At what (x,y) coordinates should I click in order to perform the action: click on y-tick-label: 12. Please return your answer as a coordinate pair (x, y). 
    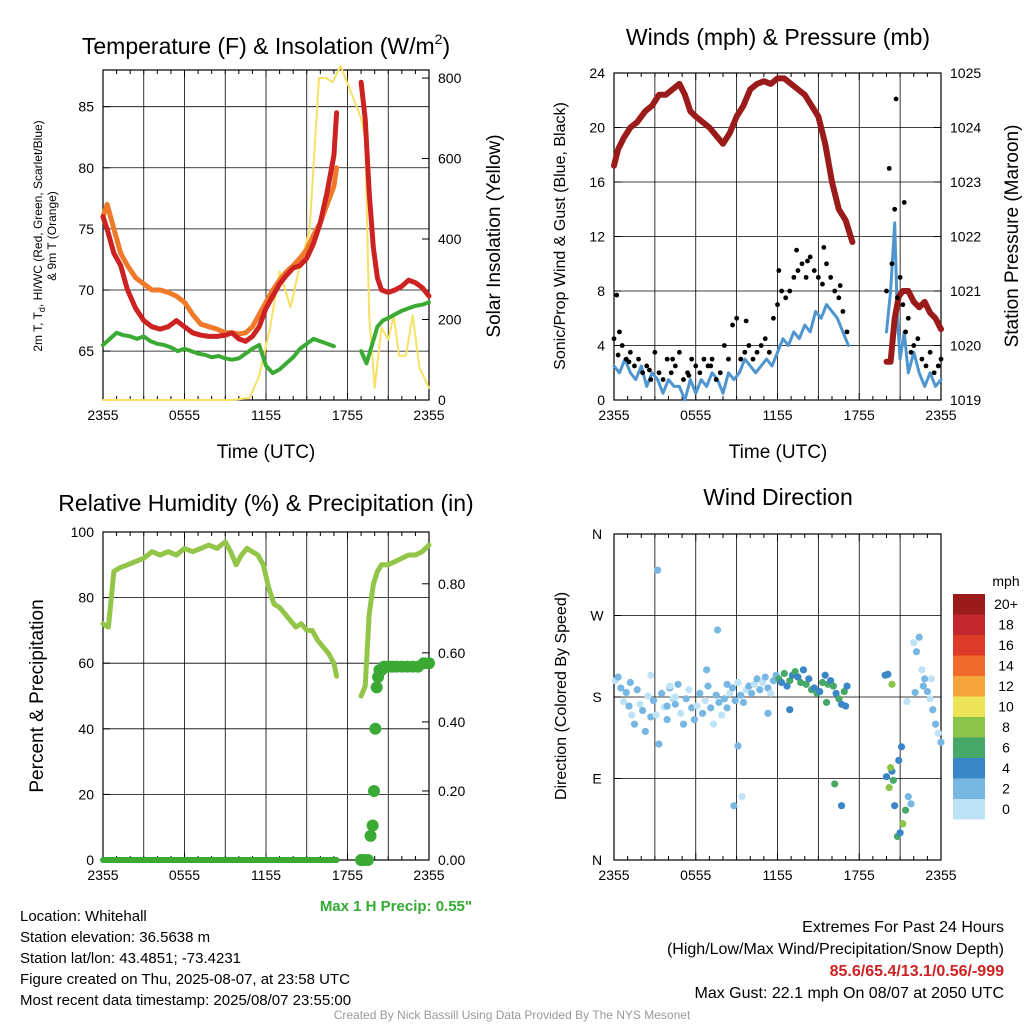
    Looking at the image, I should click on (597, 237).